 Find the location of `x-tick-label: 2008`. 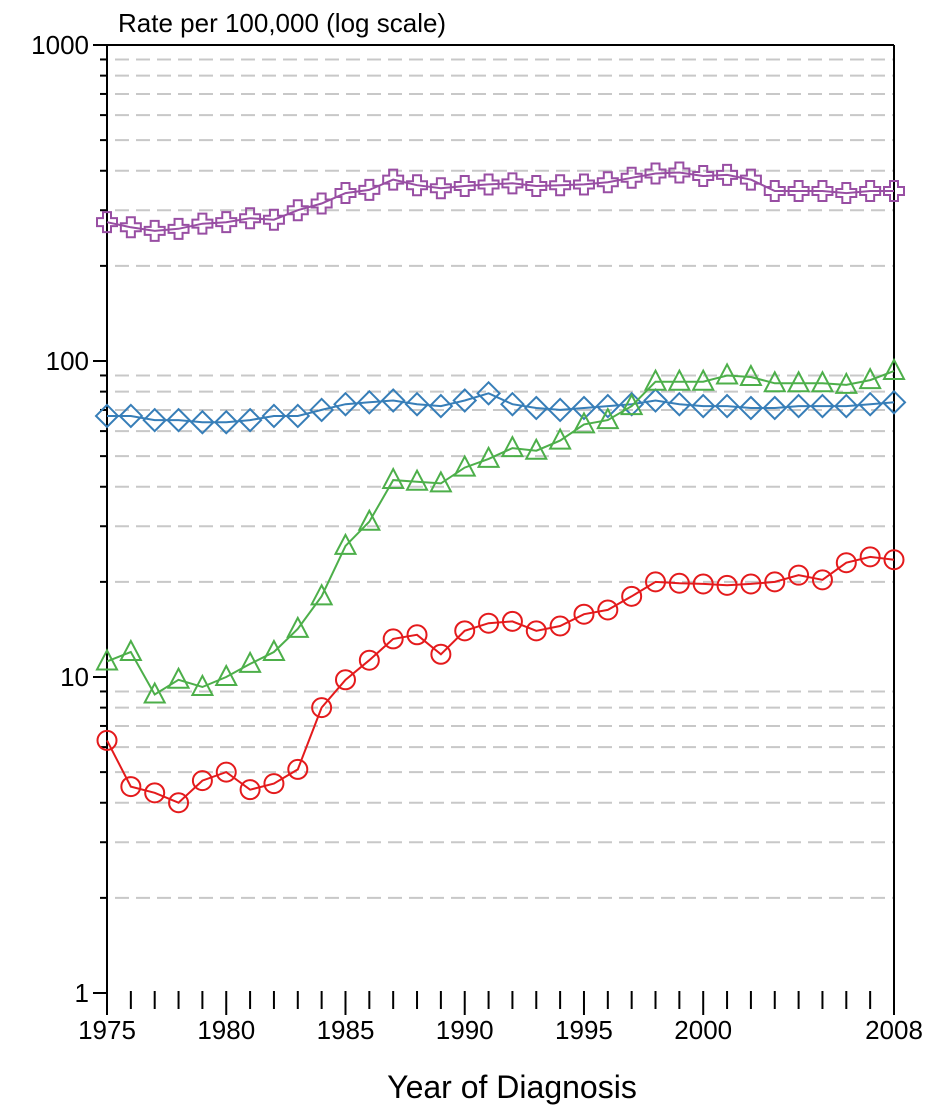

x-tick-label: 2008 is located at coordinates (894, 1030).